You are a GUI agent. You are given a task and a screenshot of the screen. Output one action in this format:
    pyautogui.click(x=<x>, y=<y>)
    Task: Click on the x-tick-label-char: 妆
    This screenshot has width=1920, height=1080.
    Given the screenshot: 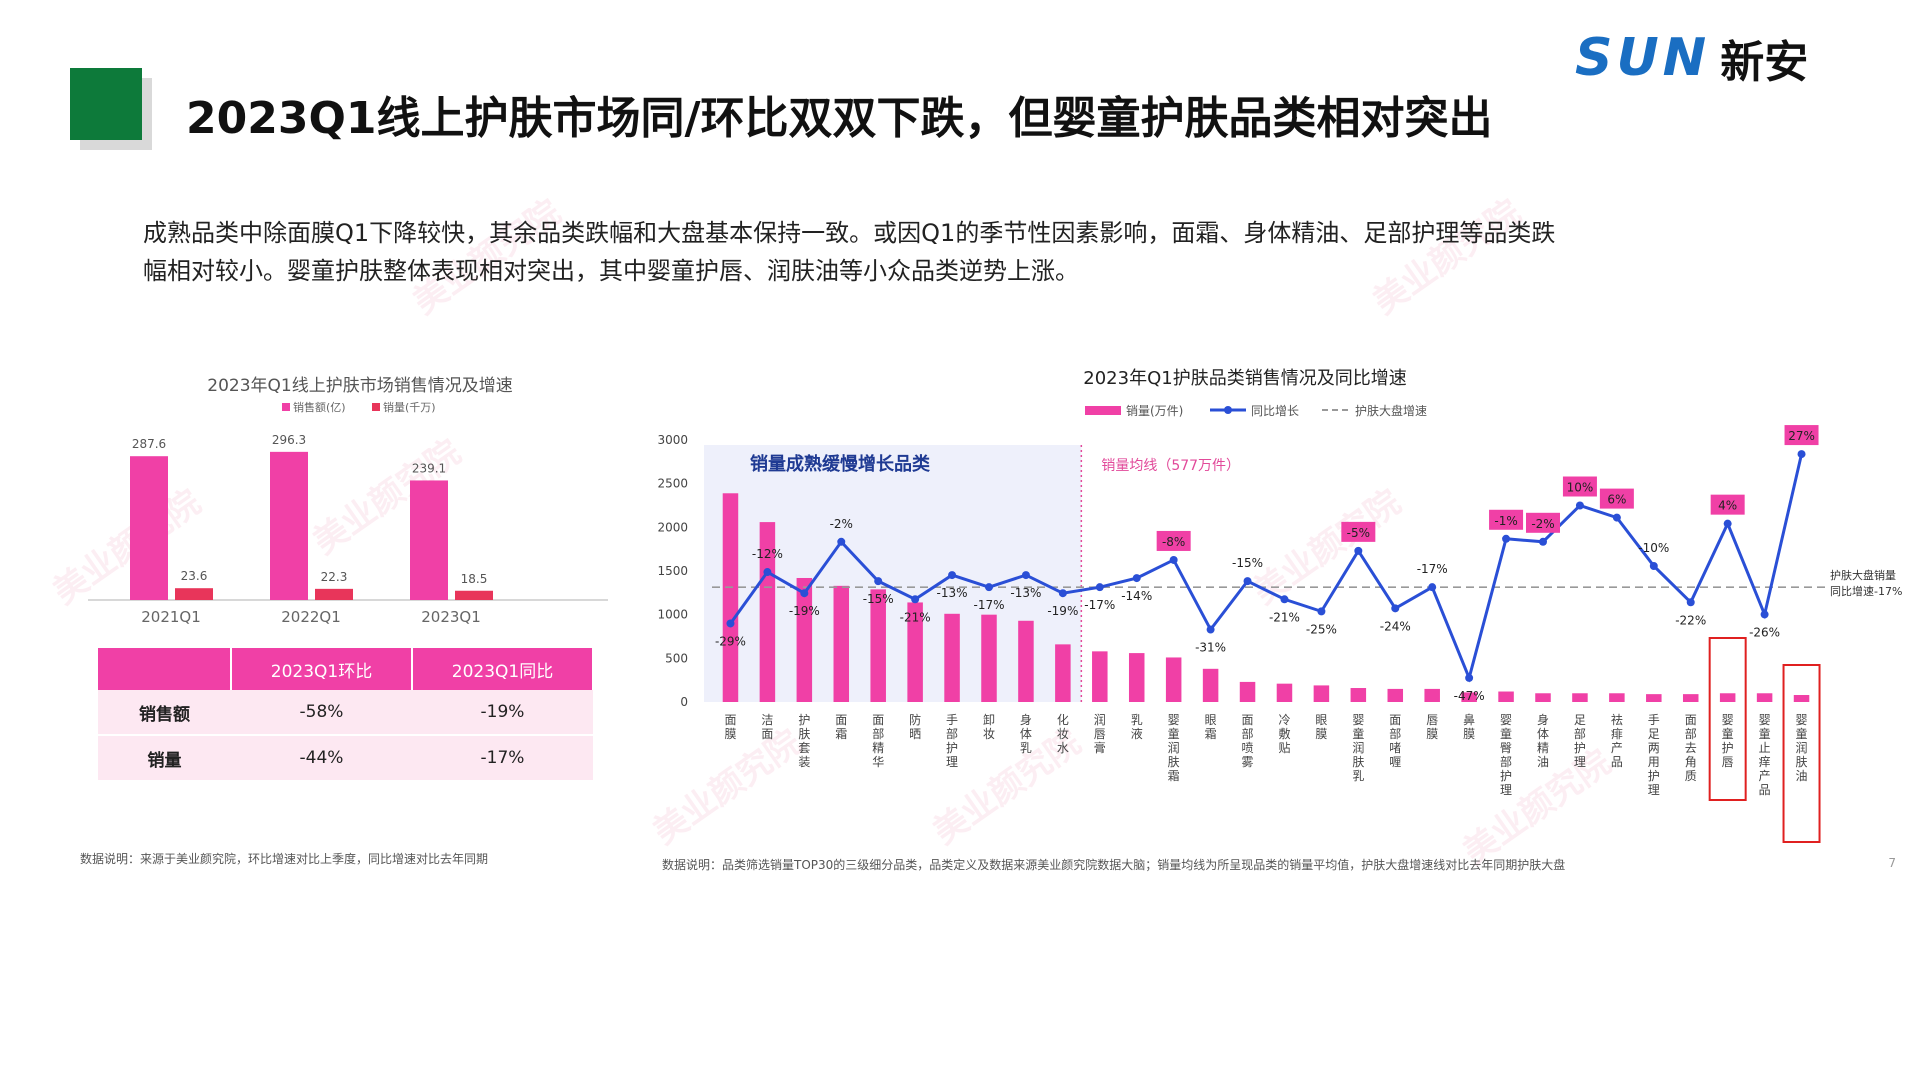 What is the action you would take?
    pyautogui.click(x=989, y=734)
    